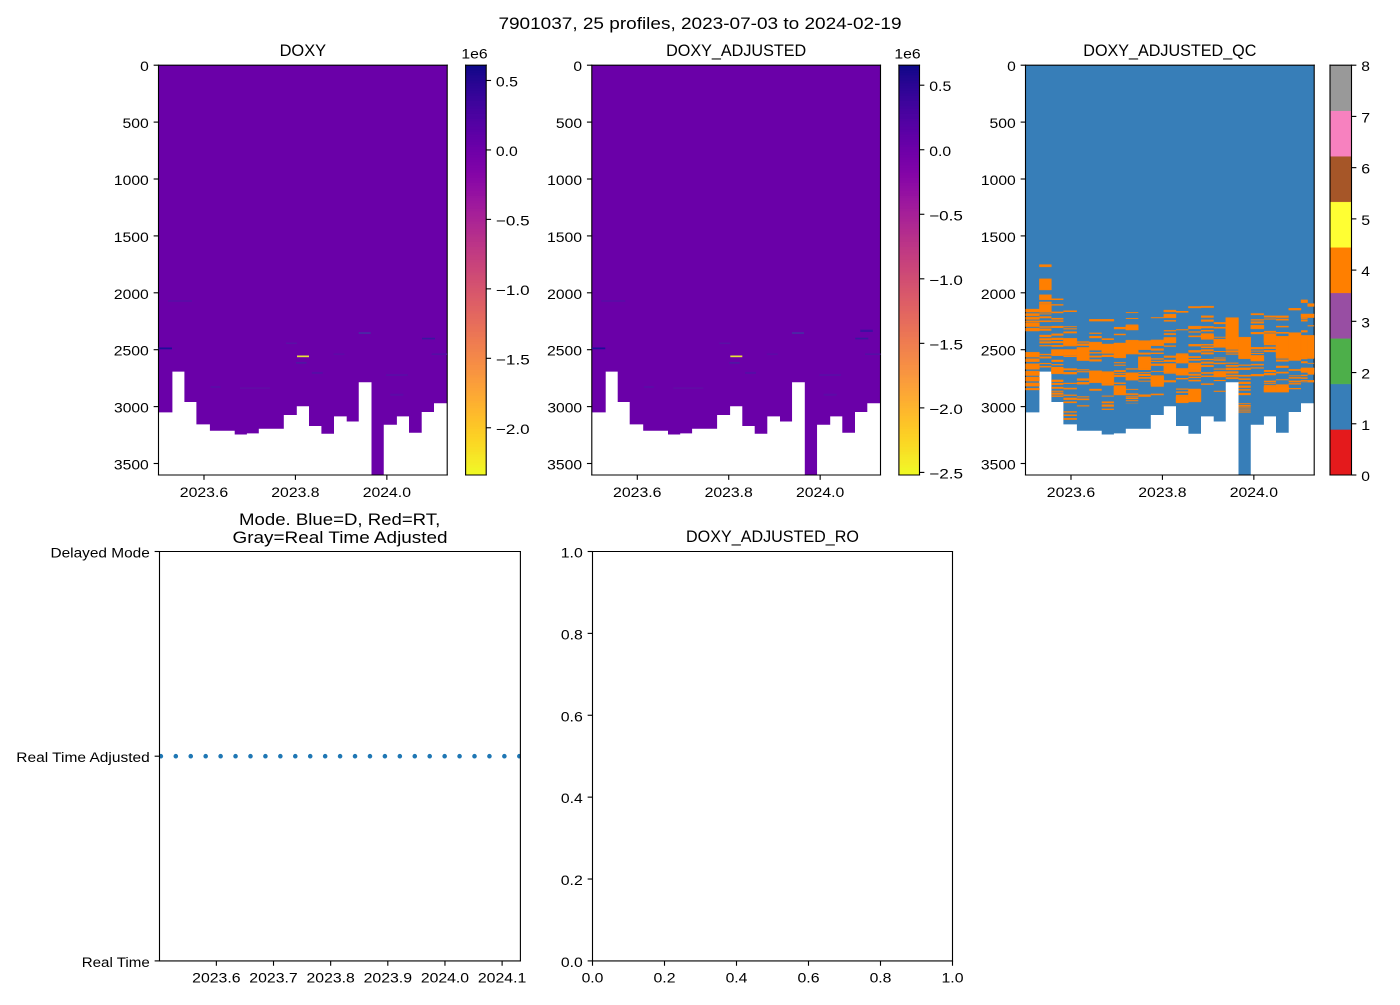  What do you see at coordinates (772, 536) in the screenshot?
I see `svg-text: DOXY_ADJUSTED_RO` at bounding box center [772, 536].